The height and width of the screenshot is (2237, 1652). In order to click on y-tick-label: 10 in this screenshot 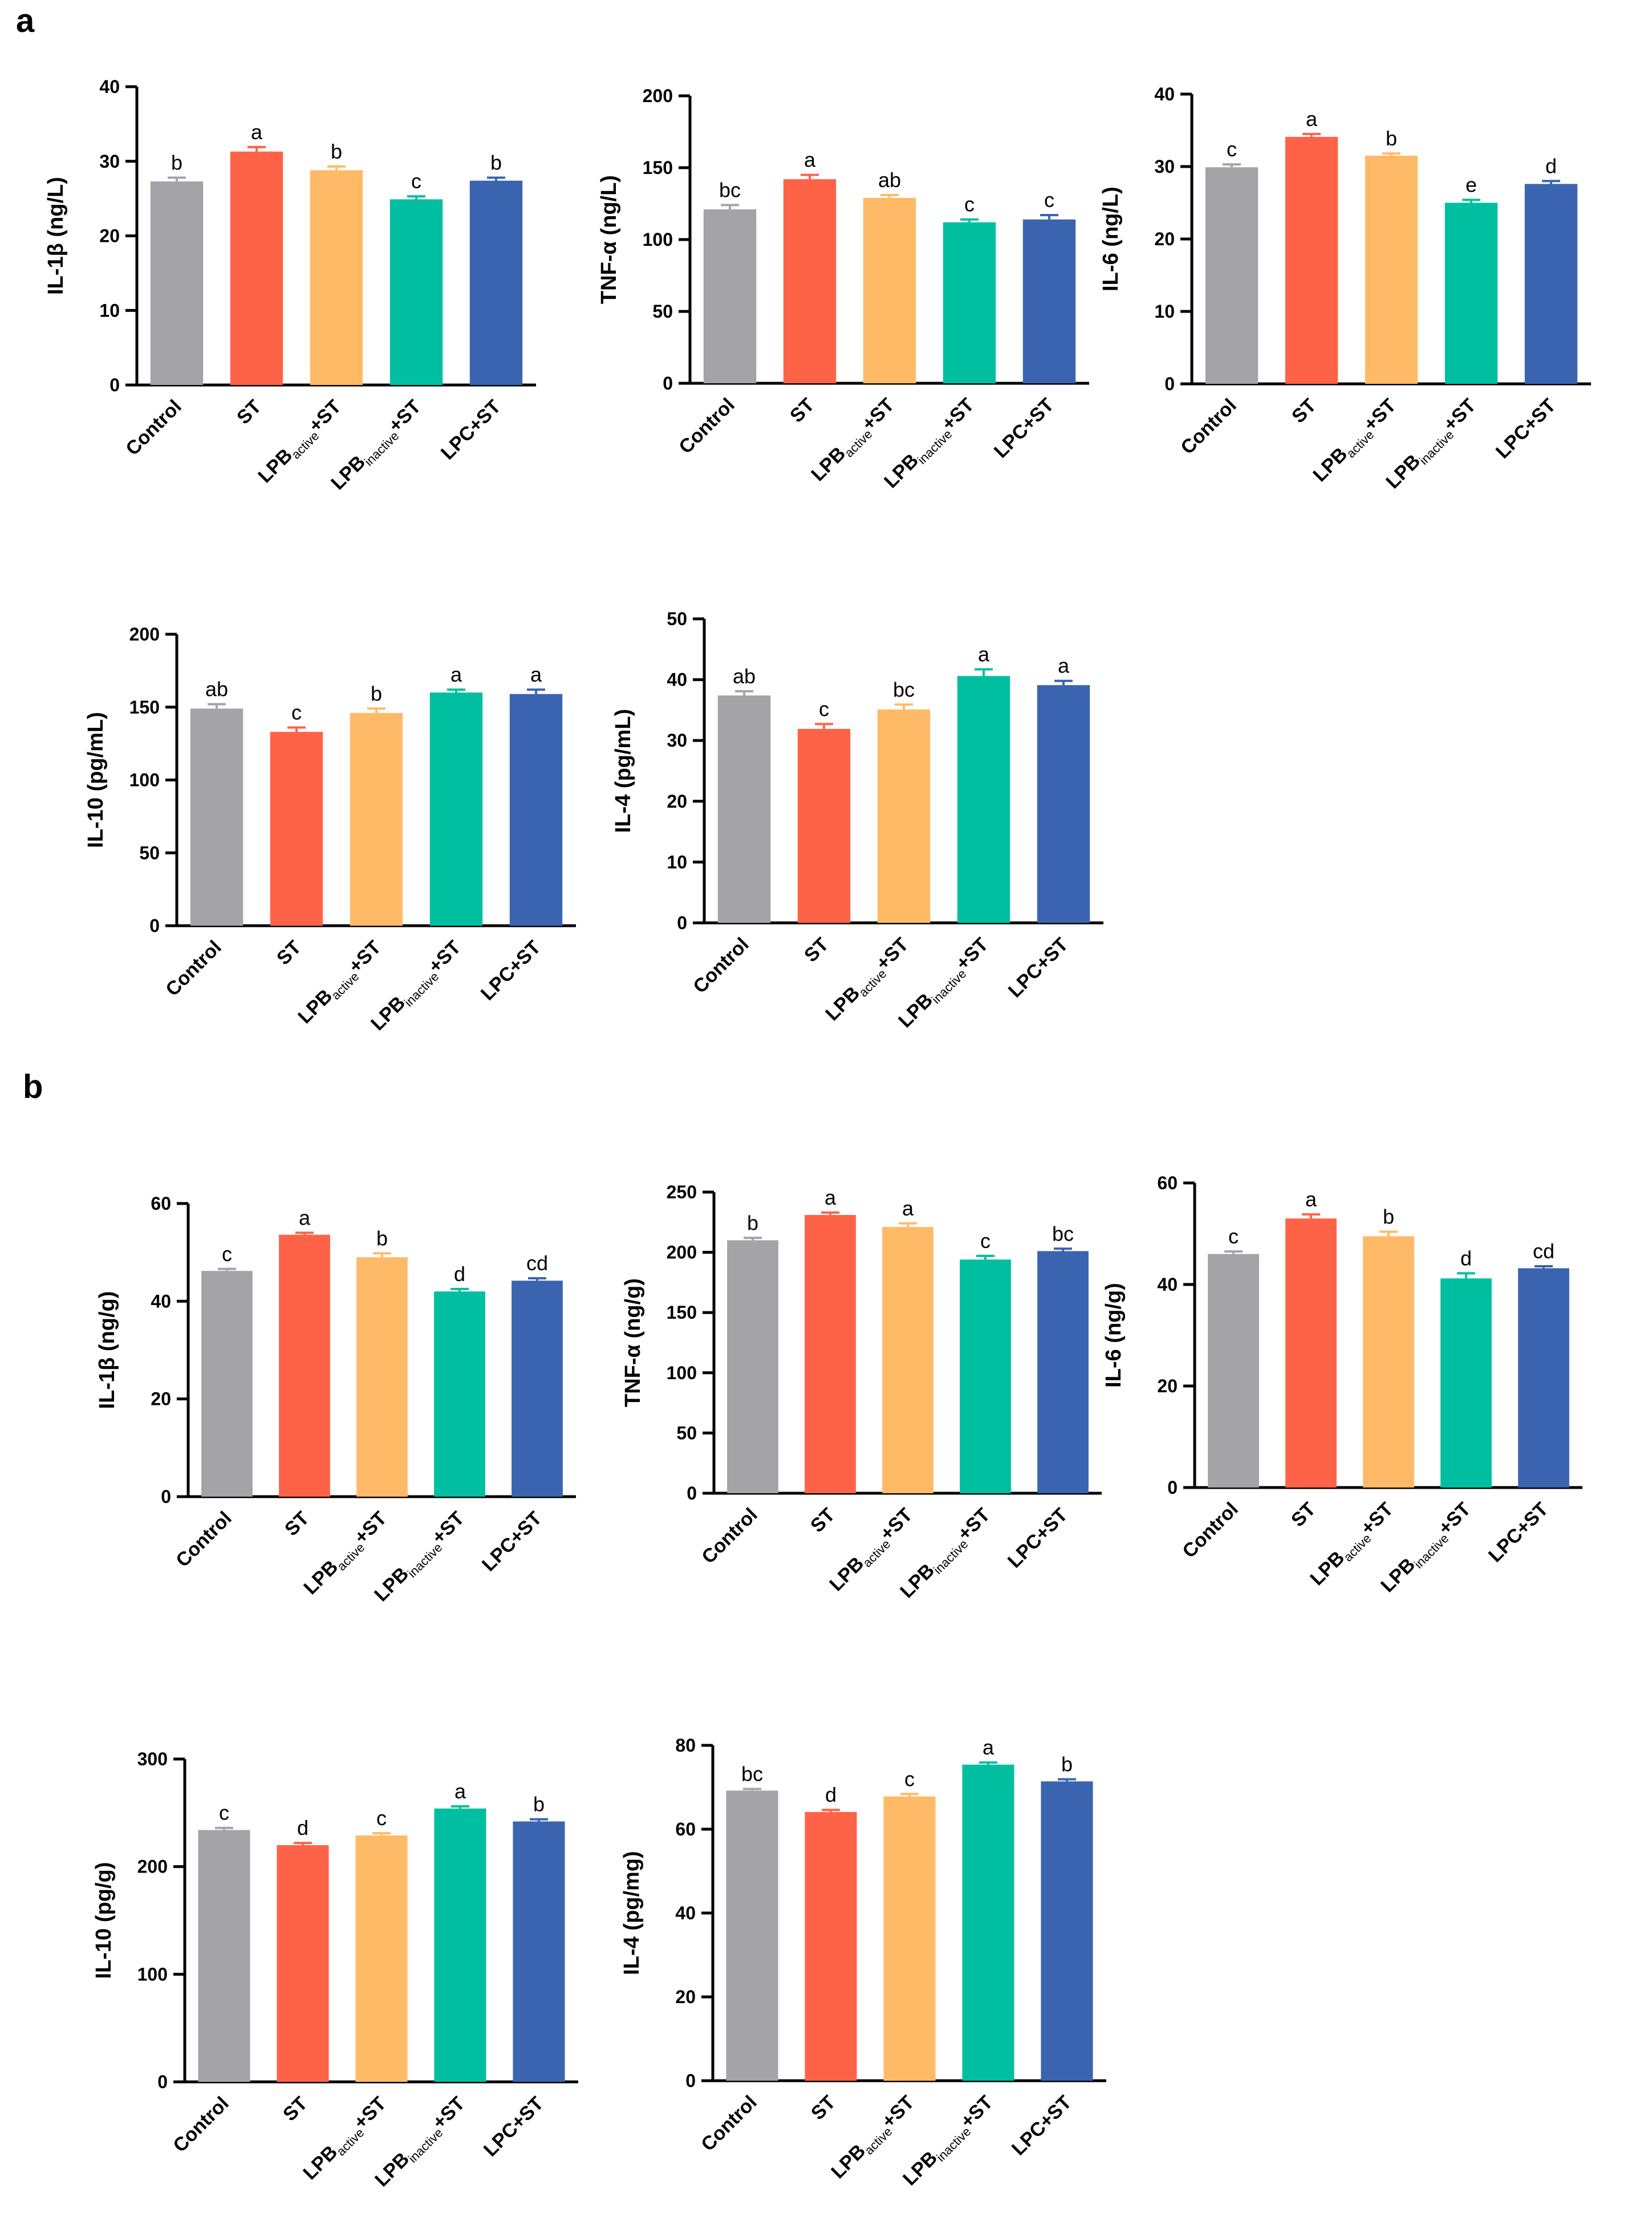, I will do `click(109, 310)`.